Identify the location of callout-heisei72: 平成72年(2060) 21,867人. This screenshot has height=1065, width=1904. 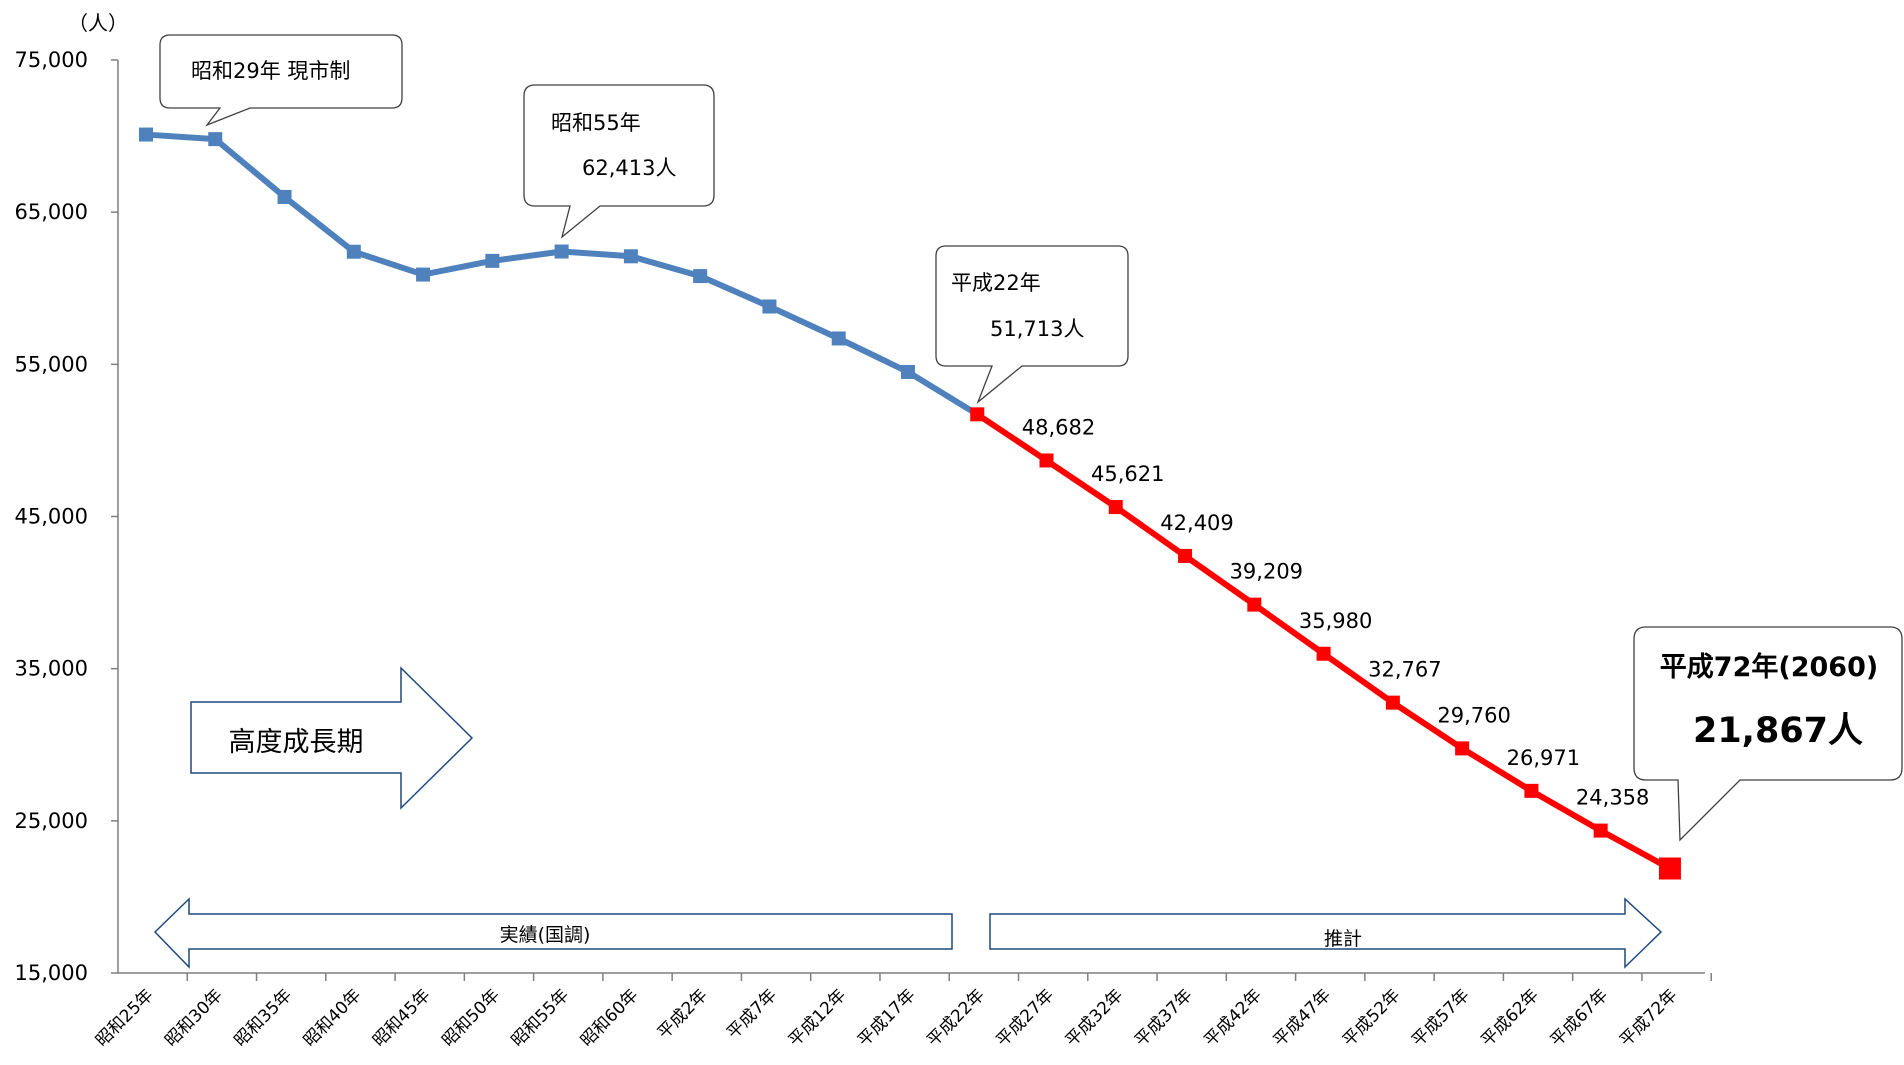
(1768, 734).